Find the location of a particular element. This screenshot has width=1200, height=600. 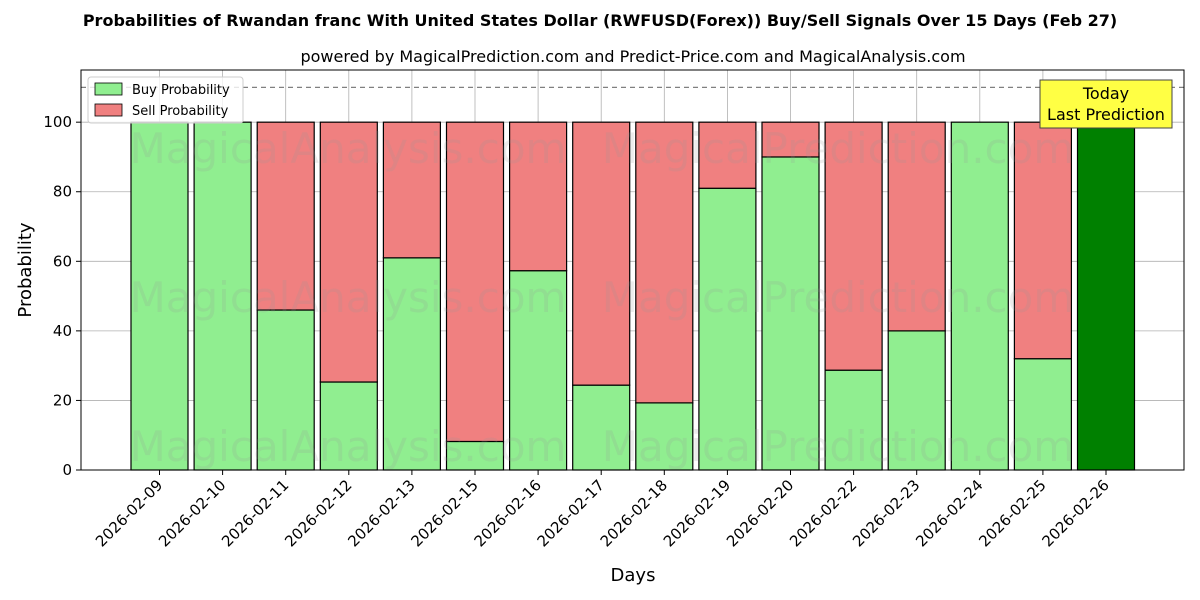

y-tick-label: 0 is located at coordinates (67, 470).